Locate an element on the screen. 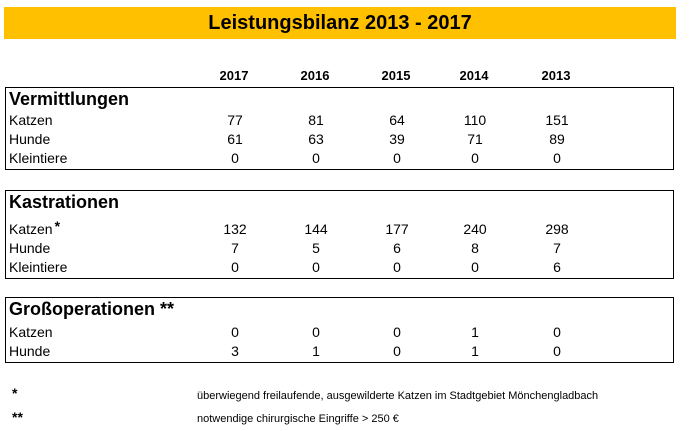 The width and height of the screenshot is (700, 431). table-cell: 132 is located at coordinates (235, 229).